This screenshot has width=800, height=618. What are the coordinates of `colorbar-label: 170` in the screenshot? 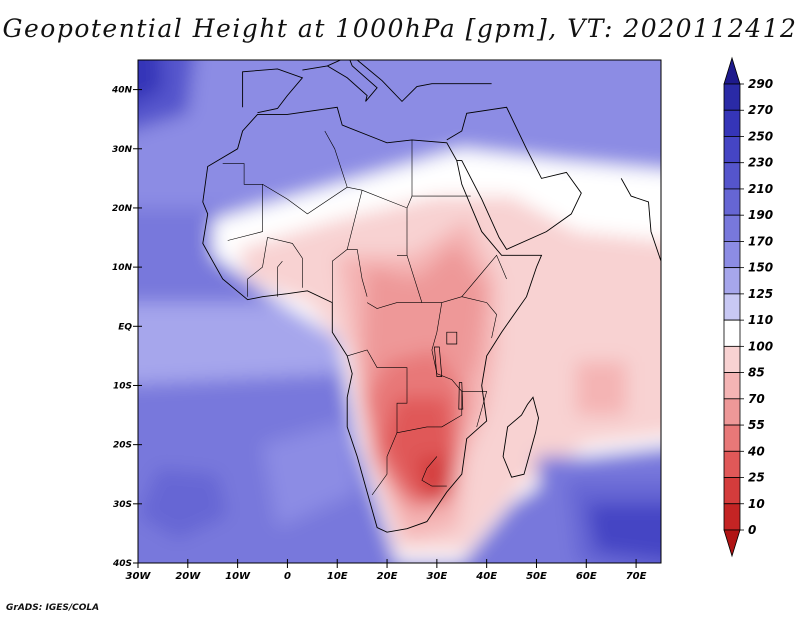 It's located at (760, 241).